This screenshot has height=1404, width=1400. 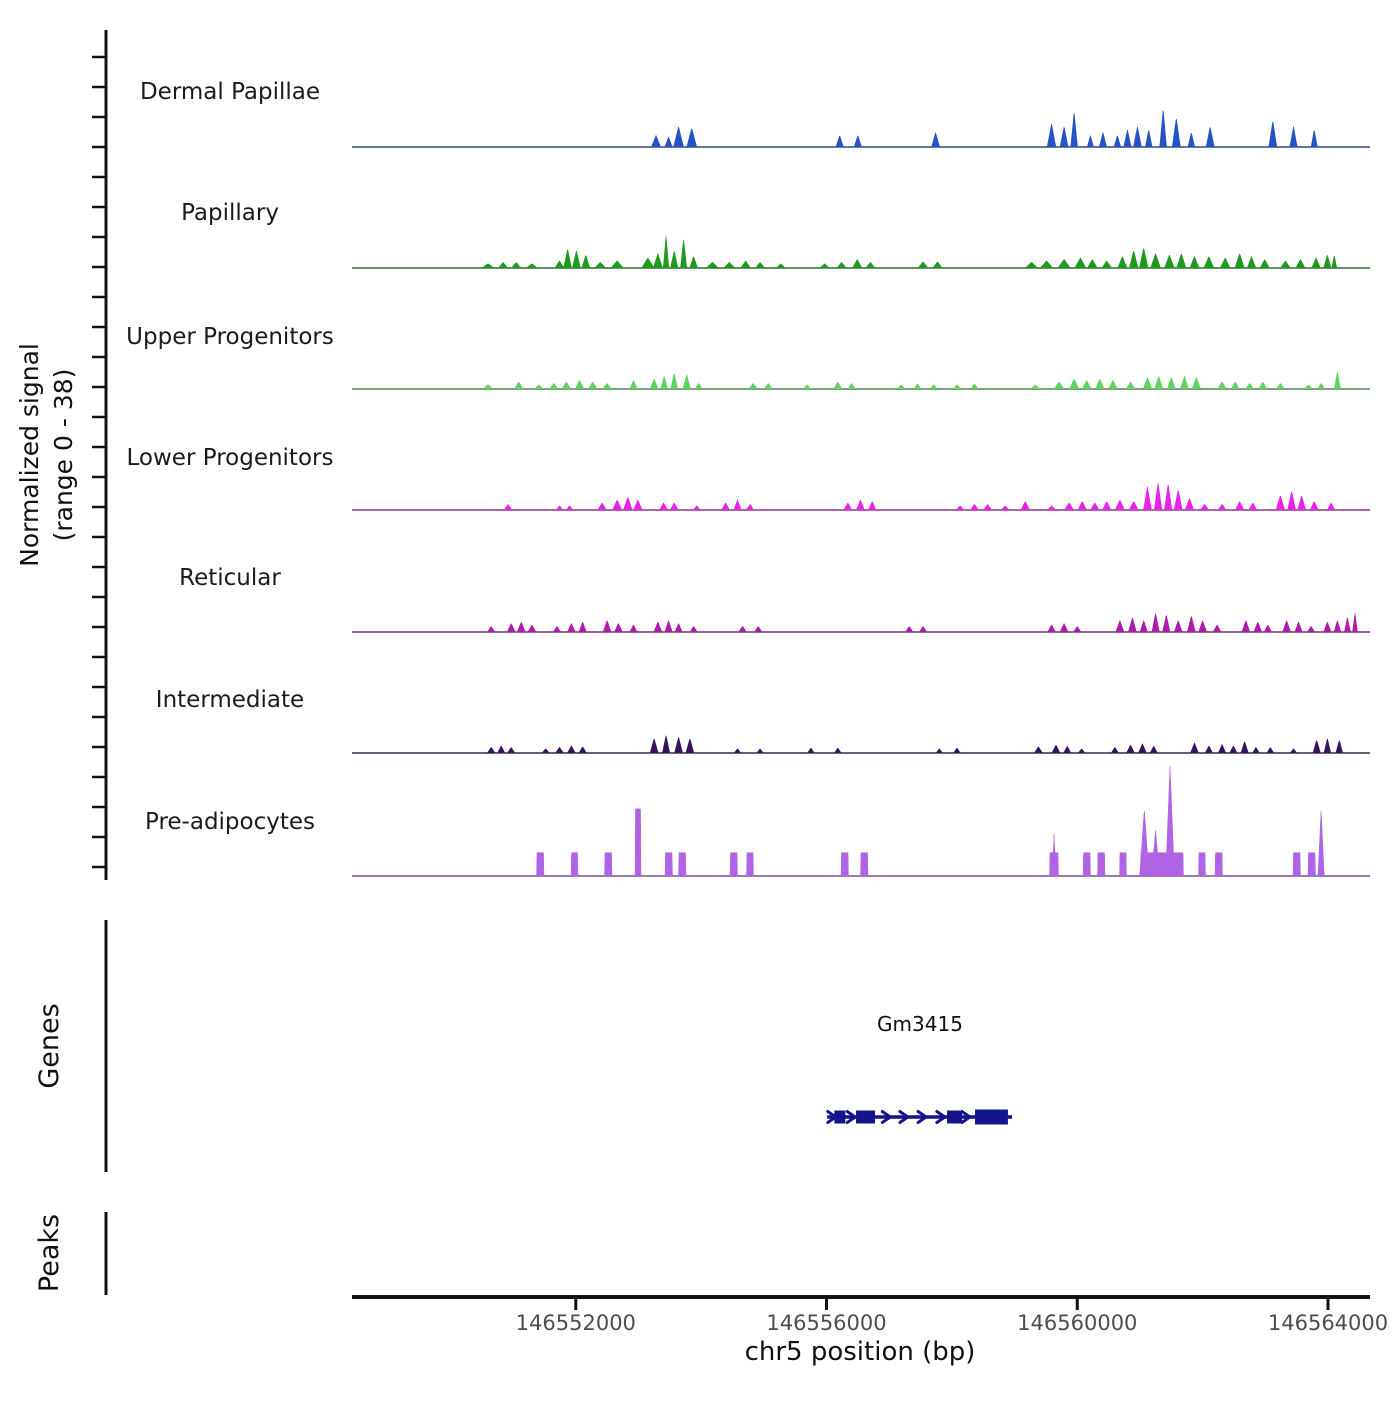 What do you see at coordinates (230, 822) in the screenshot?
I see `track-label-pre-adipocytes: Pre-adipocytes` at bounding box center [230, 822].